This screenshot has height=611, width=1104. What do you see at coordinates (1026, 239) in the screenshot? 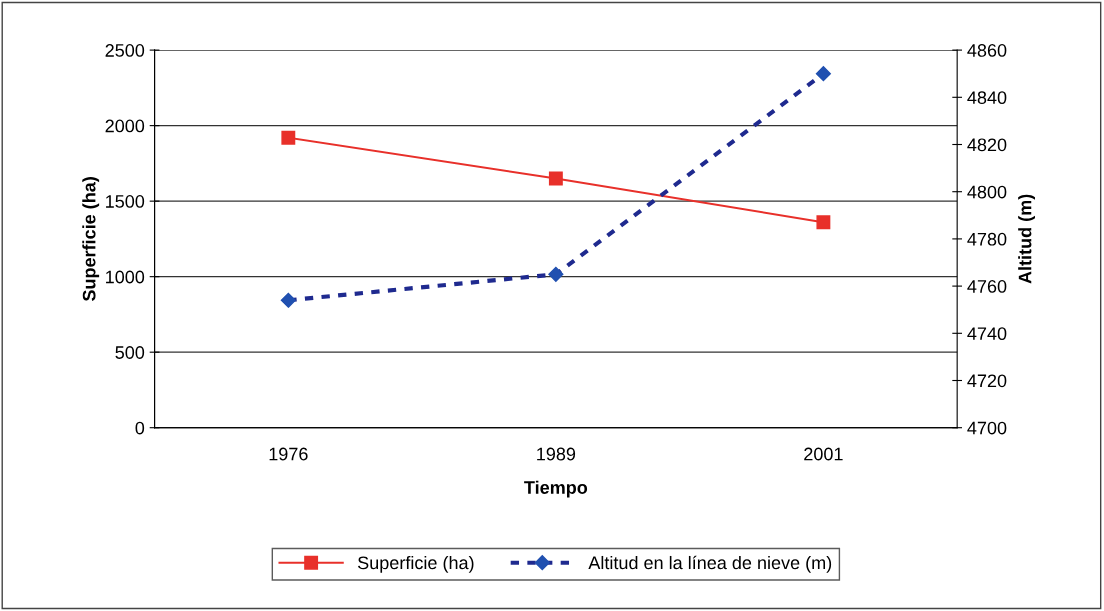
I see `y2-axis-title: Altitud (m)` at bounding box center [1026, 239].